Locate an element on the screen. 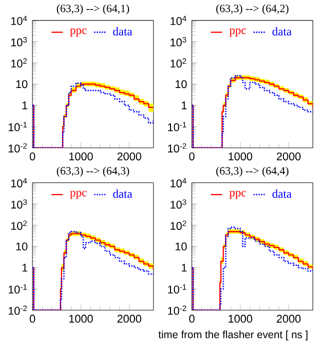 The image size is (315, 350). chart-title: (63,3) --> (64,1) is located at coordinates (93, 9).